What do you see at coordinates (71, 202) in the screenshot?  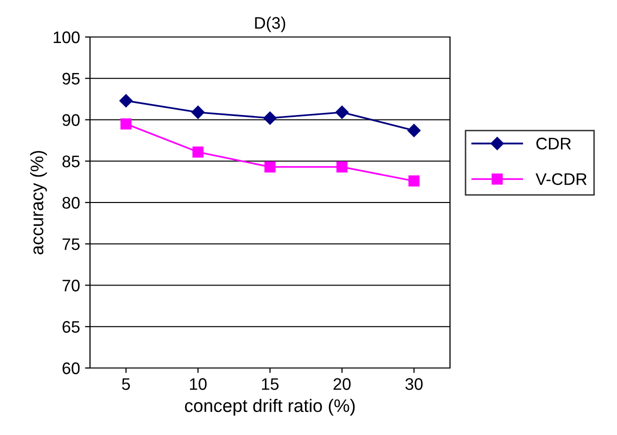 I see `y-tick-label: 80` at bounding box center [71, 202].